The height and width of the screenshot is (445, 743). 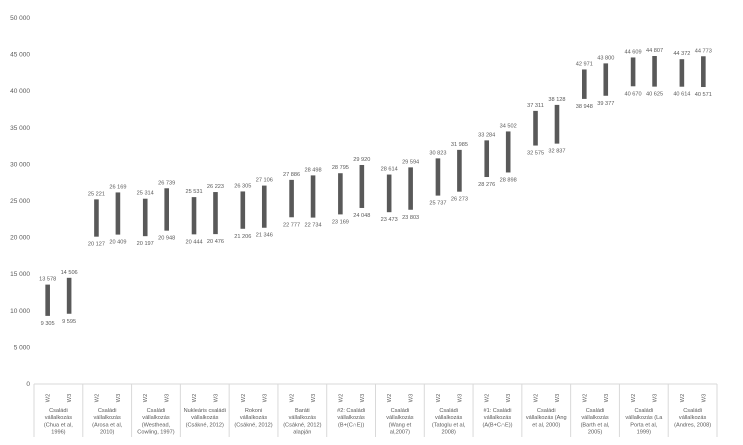 What do you see at coordinates (20, 311) in the screenshot?
I see `y-tick-label: 10 000` at bounding box center [20, 311].